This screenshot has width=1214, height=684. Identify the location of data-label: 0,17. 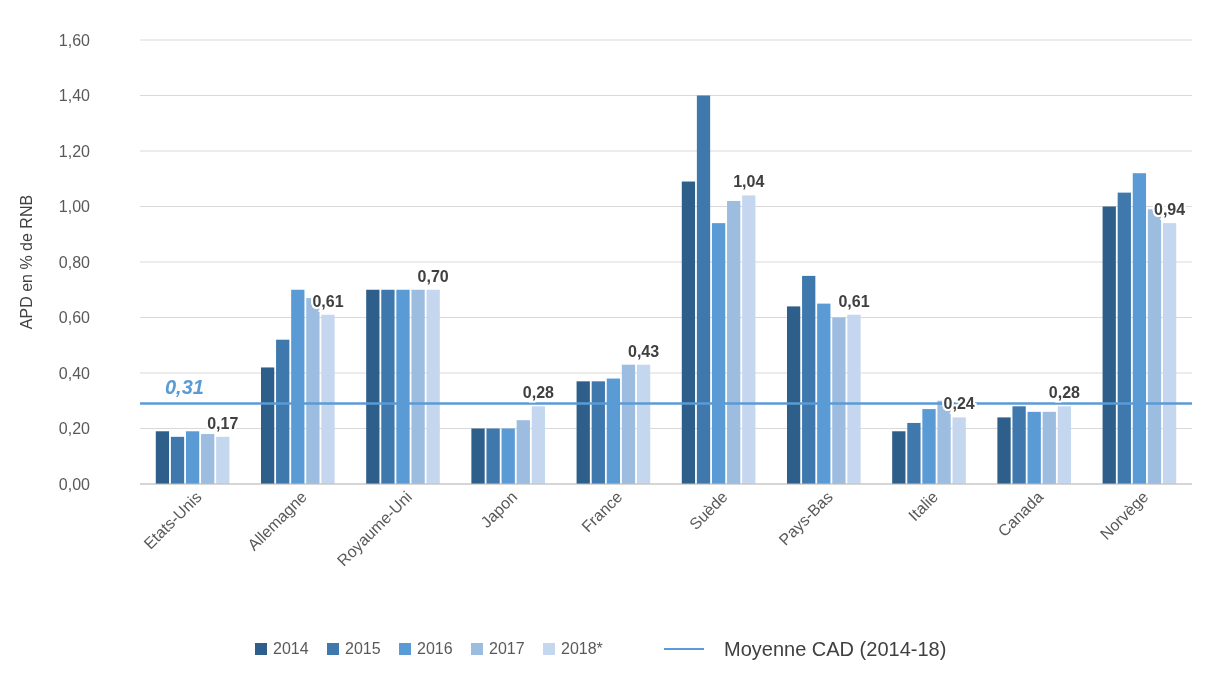
(223, 423).